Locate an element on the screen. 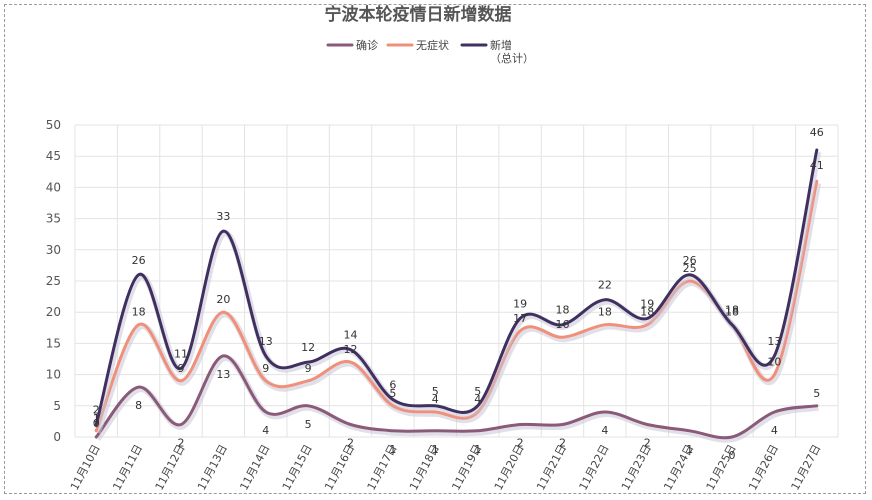 Image resolution: width=872 pixels, height=500 pixels. x-tick-label: 11月27日 is located at coordinates (806, 467).